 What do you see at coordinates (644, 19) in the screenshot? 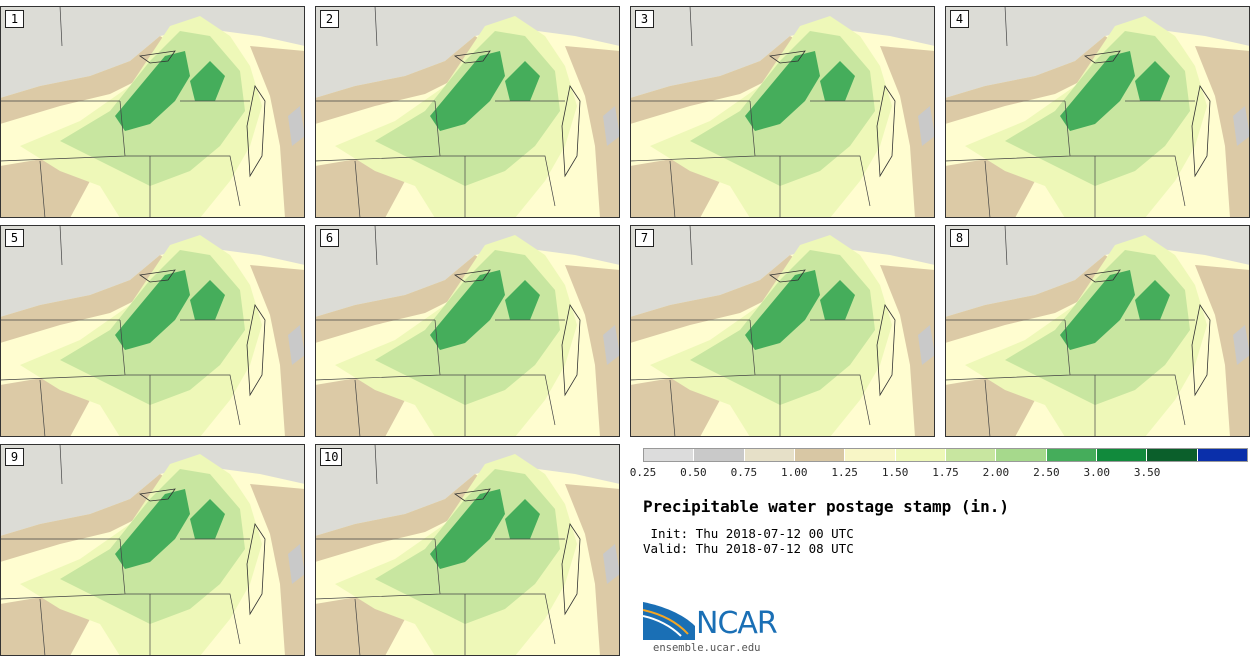
I see `member-number-label: 3` at bounding box center [644, 19].